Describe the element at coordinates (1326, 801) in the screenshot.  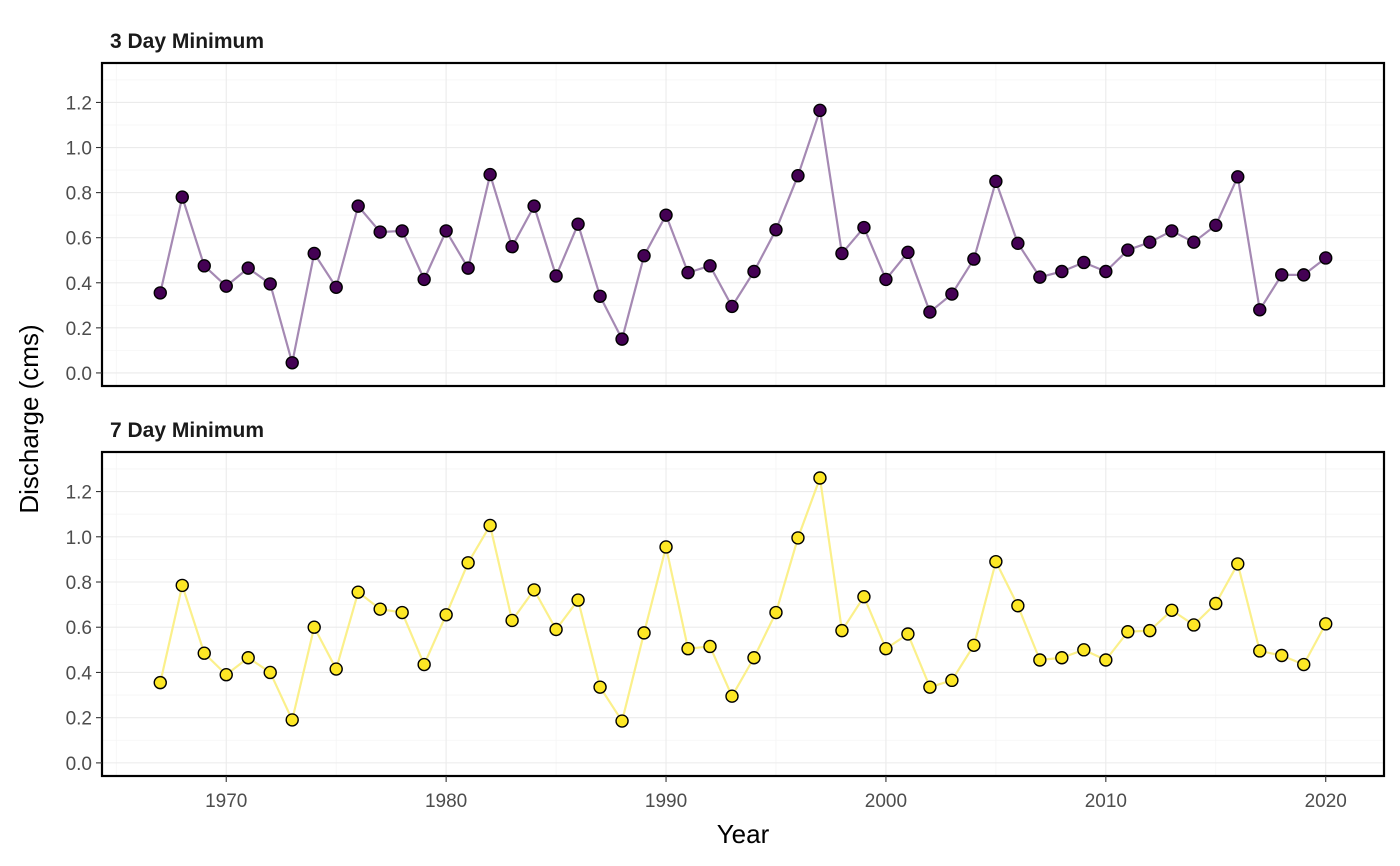
I see `x-tick-label: 2020` at that location.